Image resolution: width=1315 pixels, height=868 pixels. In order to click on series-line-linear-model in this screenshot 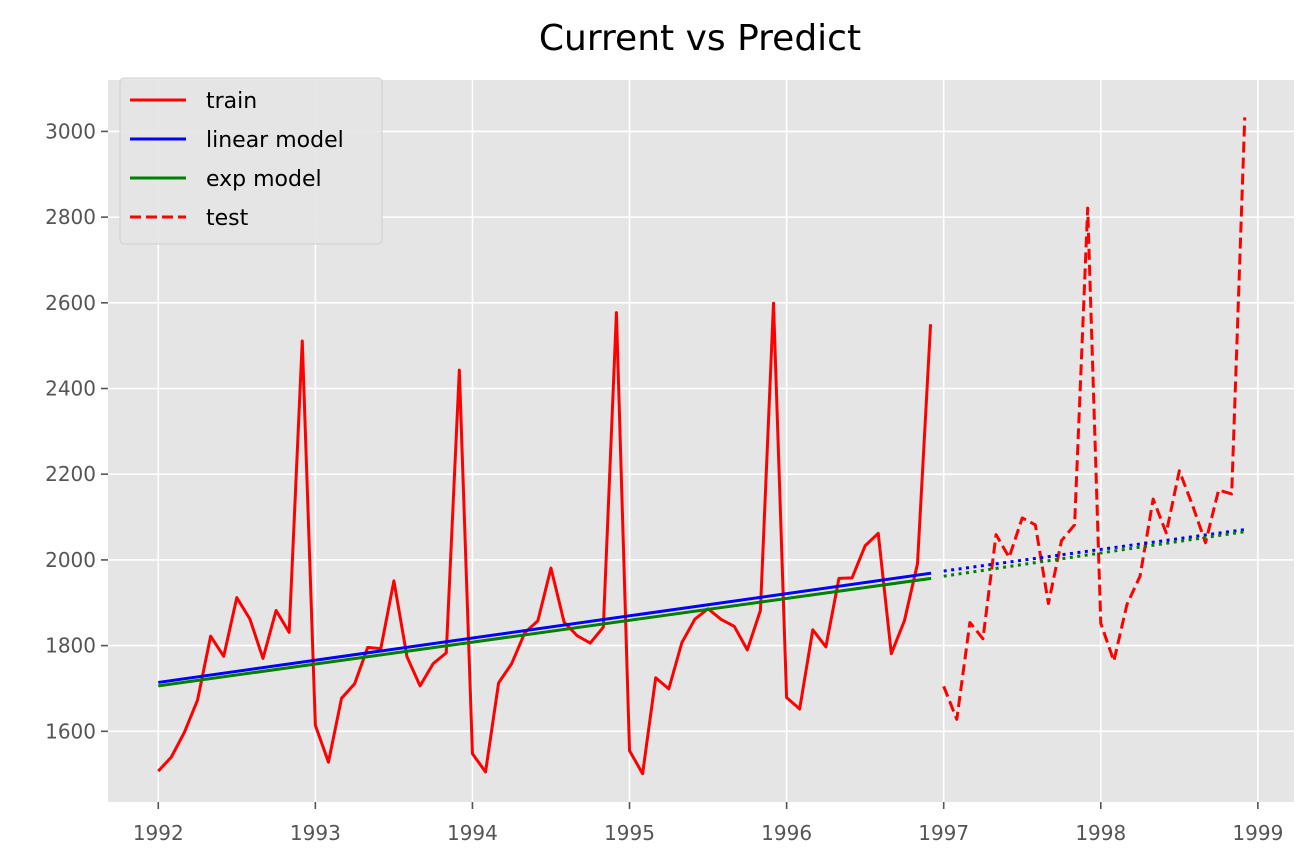, I will do `click(545, 627)`.